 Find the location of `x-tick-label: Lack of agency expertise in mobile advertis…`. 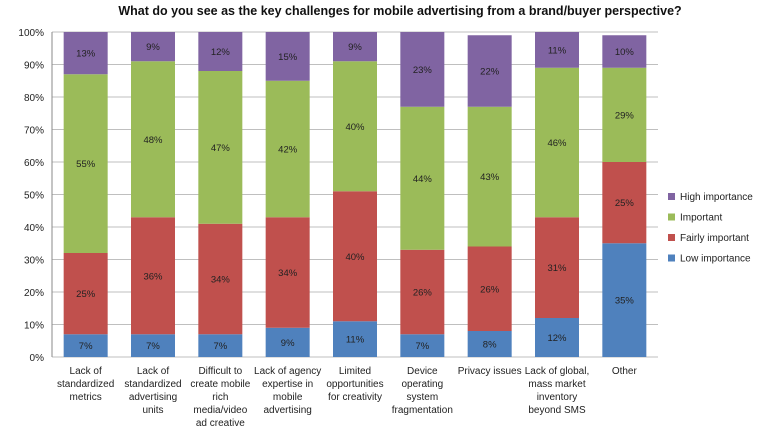

x-tick-label: Lack of agency expertise in mobile advertis… is located at coordinates (287, 391).